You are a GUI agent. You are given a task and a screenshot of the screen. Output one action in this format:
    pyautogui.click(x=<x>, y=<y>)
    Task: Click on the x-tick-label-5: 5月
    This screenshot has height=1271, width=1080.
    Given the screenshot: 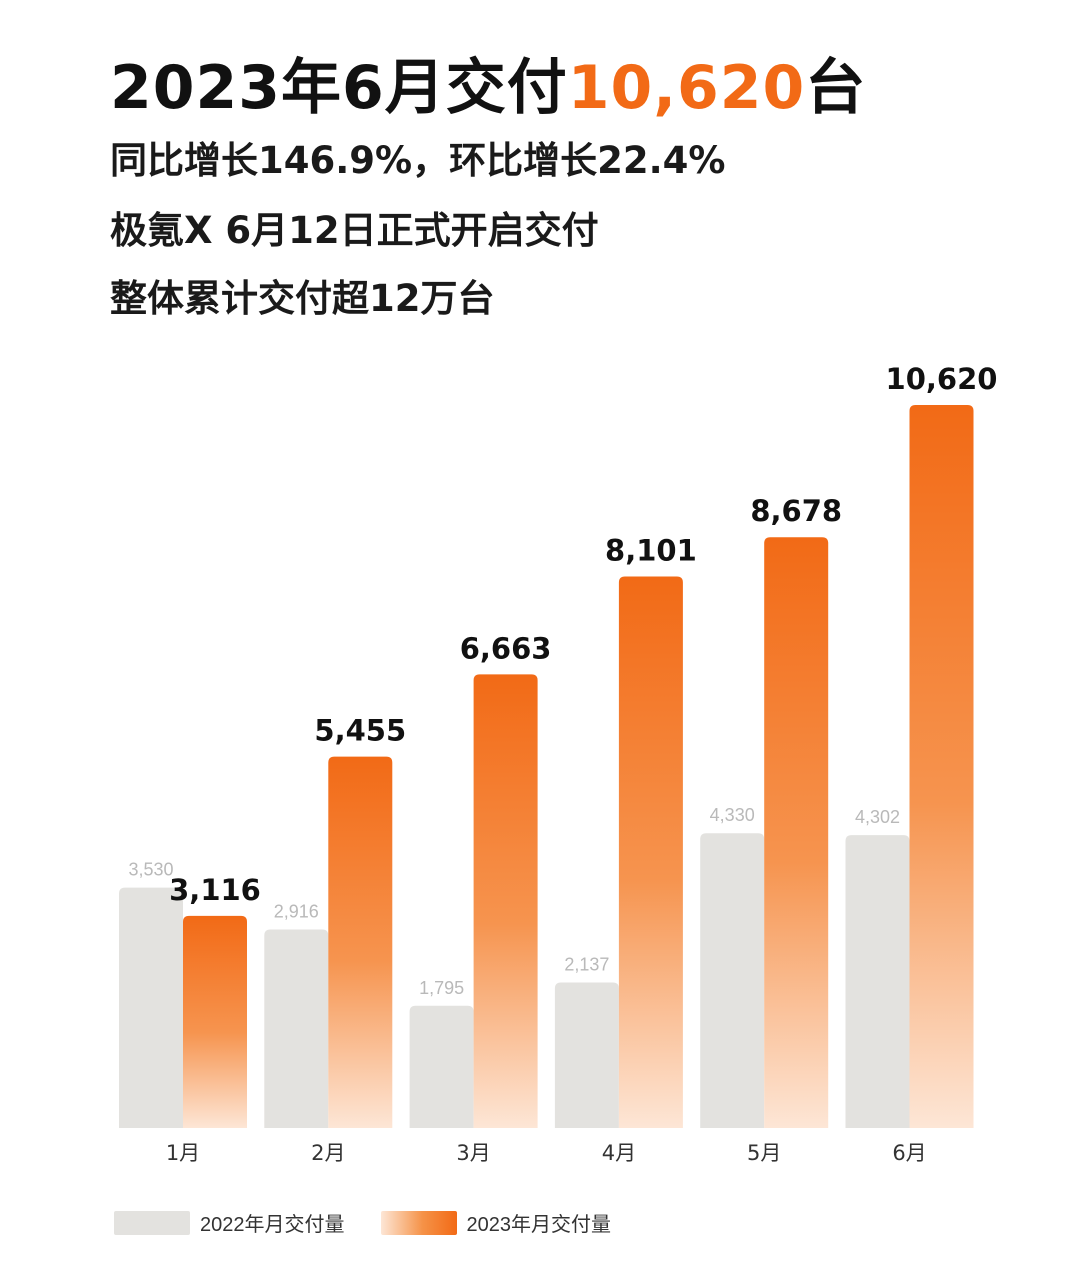 What is the action you would take?
    pyautogui.click(x=764, y=1153)
    